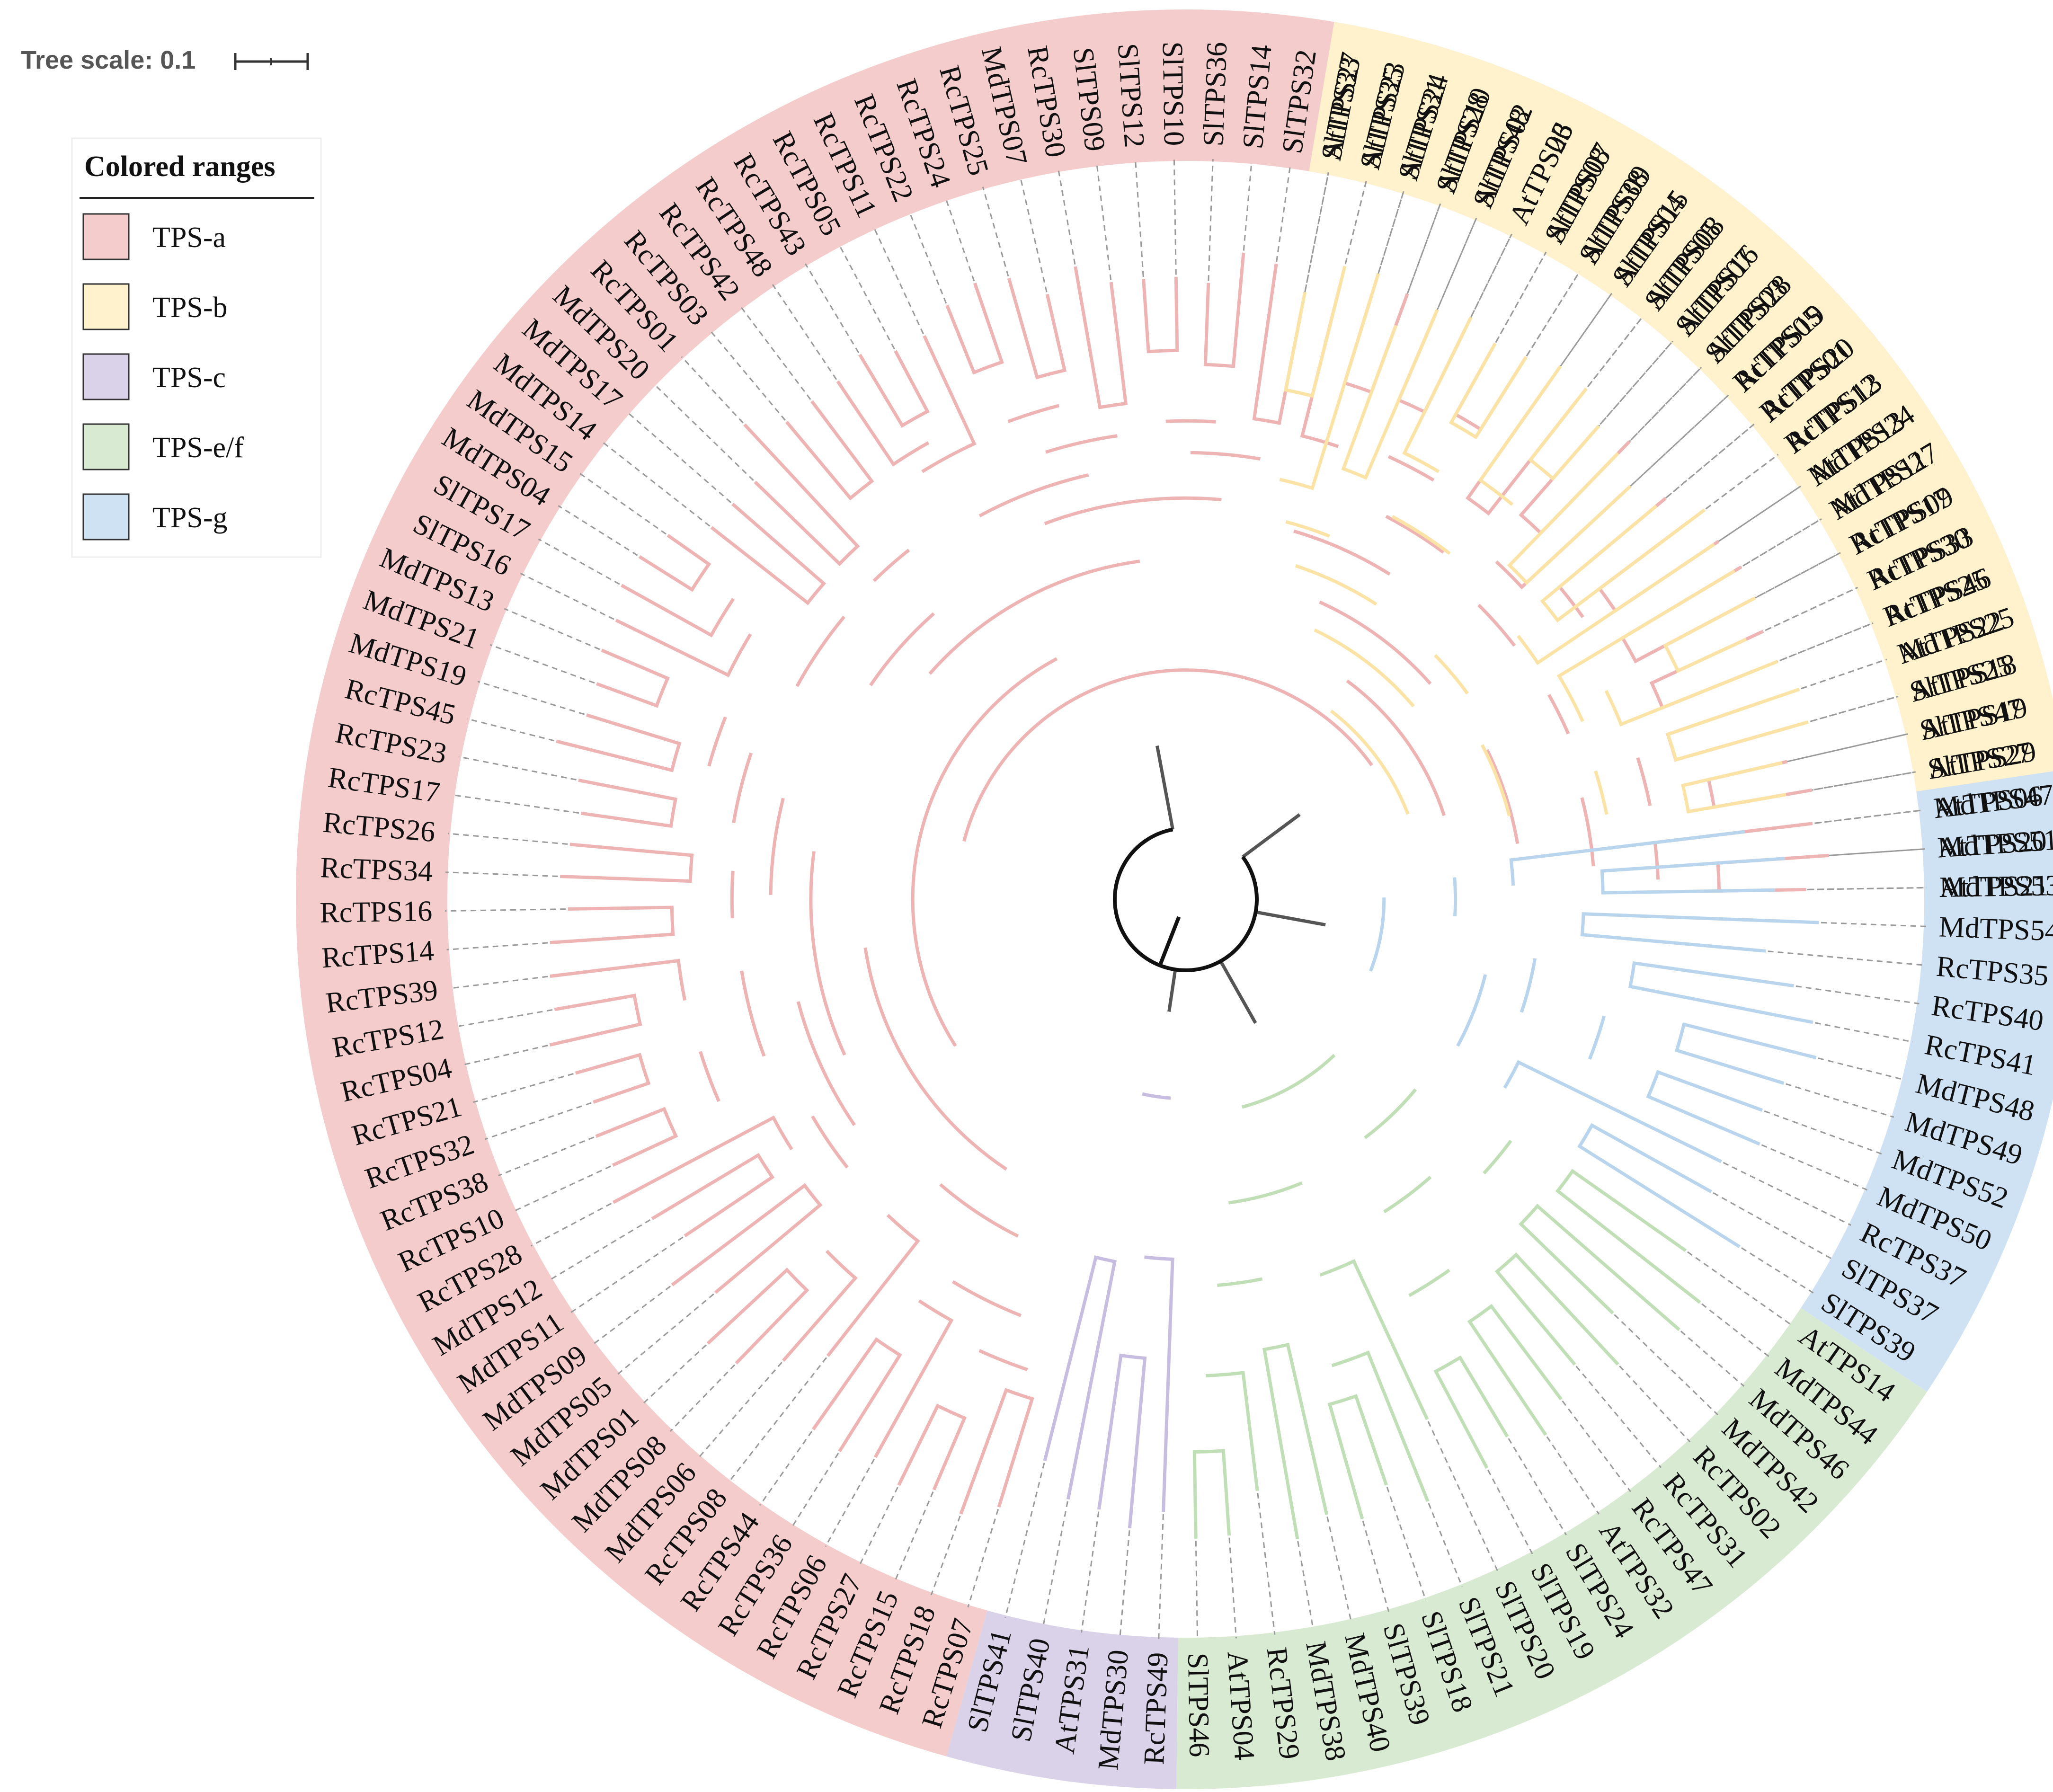 The height and width of the screenshot is (1792, 2053). I want to click on tree-root, so click(1169, 942).